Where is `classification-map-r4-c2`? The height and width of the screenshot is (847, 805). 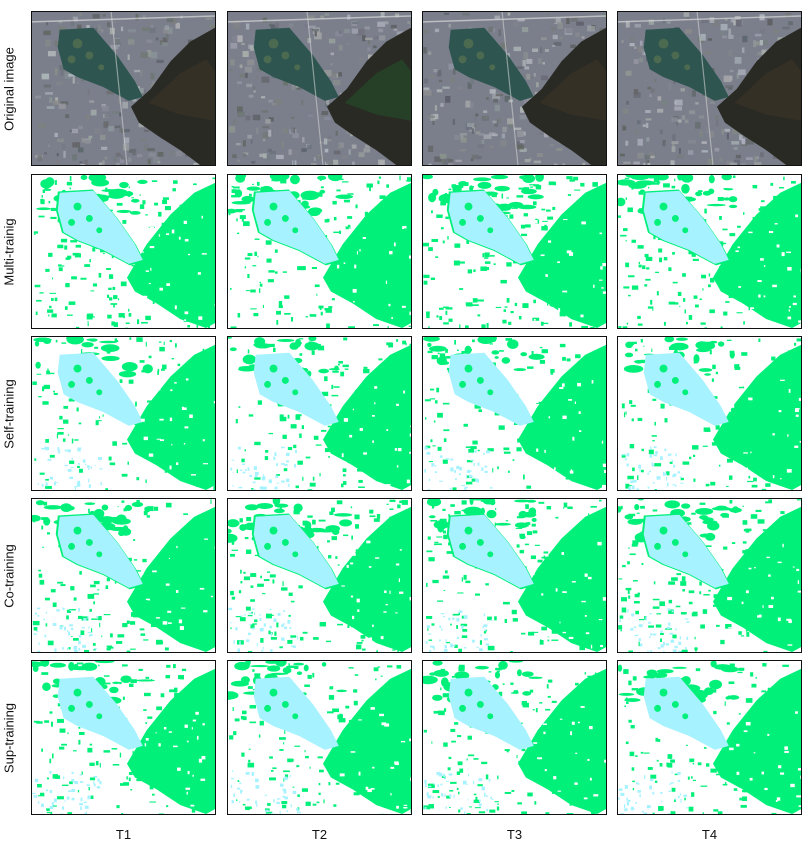 classification-map-r4-c2 is located at coordinates (514, 737).